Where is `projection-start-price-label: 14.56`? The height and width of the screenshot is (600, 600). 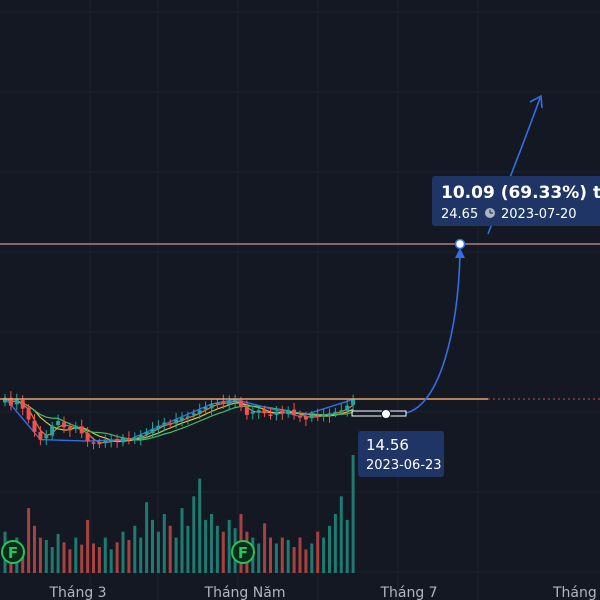 projection-start-price-label: 14.56 is located at coordinates (387, 445).